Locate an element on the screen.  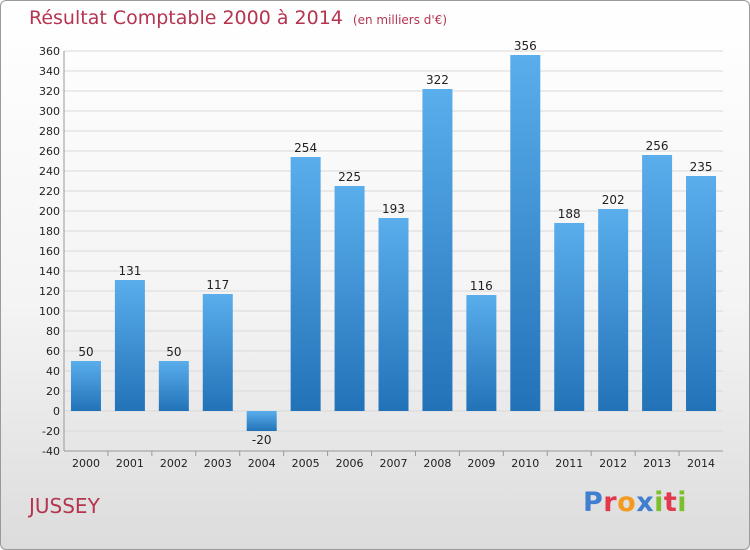
value-label: 322 is located at coordinates (437, 80).